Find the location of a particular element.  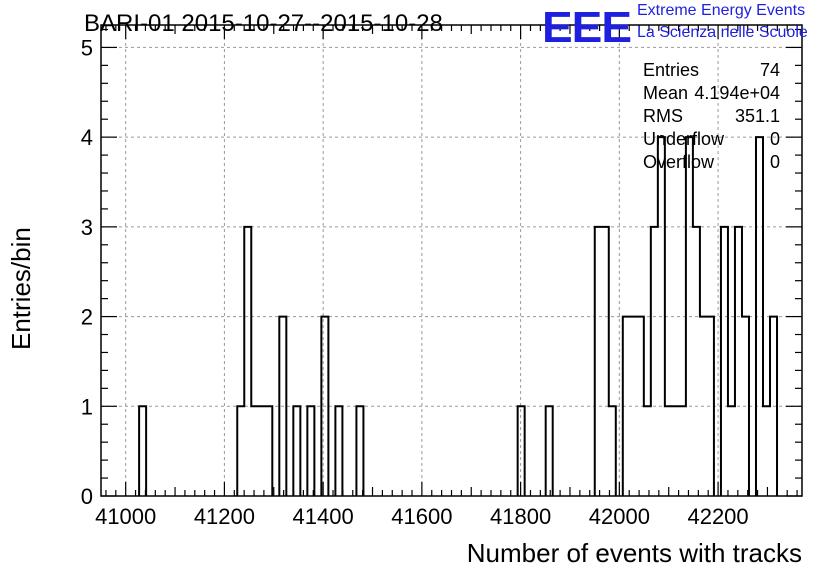

stat-underflow-label: Underflow is located at coordinates (684, 139).